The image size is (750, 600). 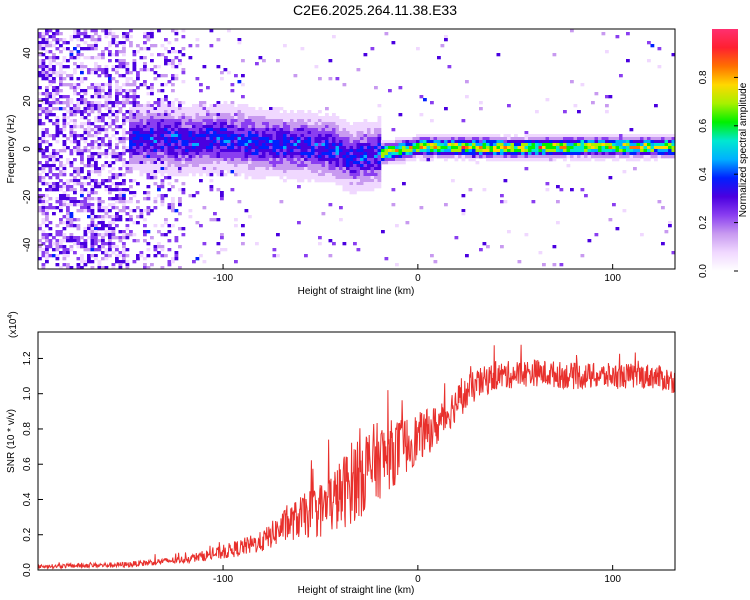 I want to click on spectrogram-x-tick-label: 100, so click(x=612, y=278).